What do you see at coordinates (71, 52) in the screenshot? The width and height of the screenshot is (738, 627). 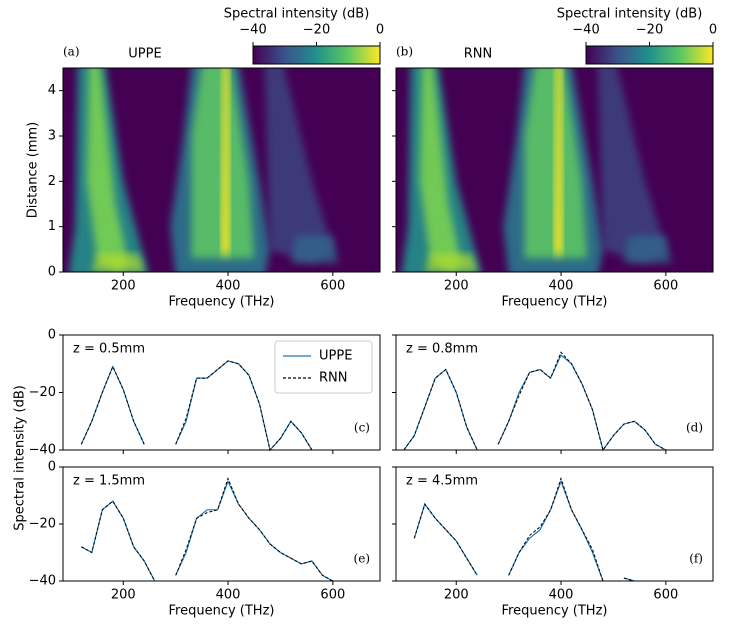 I see `panel-label: (a)` at bounding box center [71, 52].